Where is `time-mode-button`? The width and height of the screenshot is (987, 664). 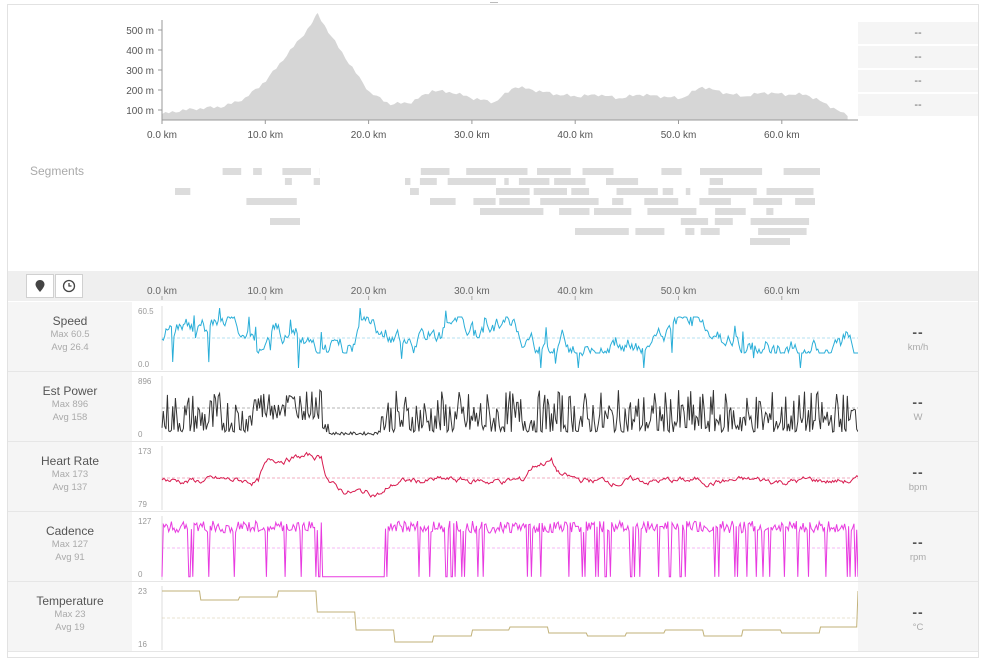
time-mode-button is located at coordinates (69, 286).